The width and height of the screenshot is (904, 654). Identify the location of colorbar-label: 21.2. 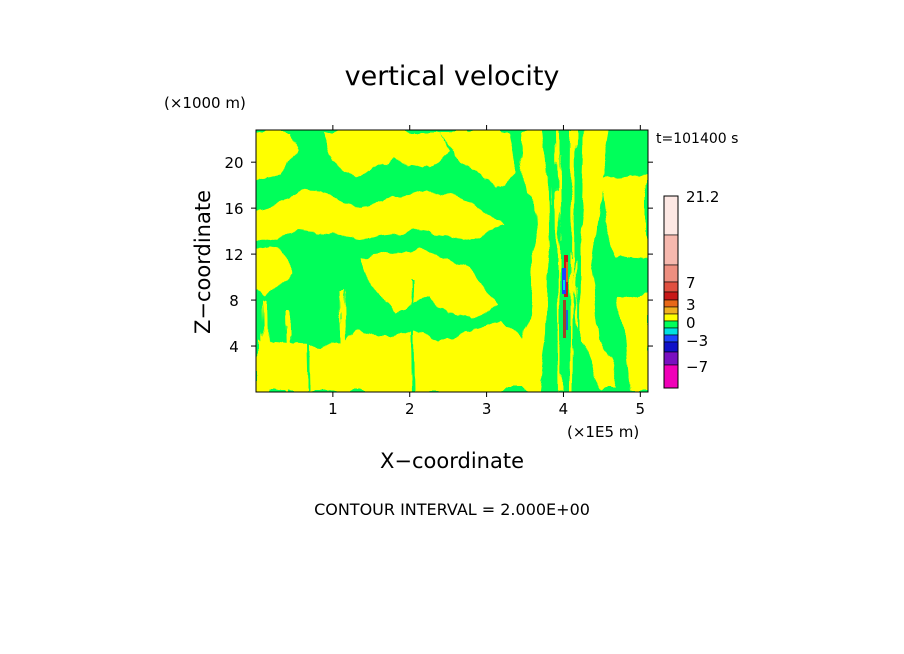
(702, 197).